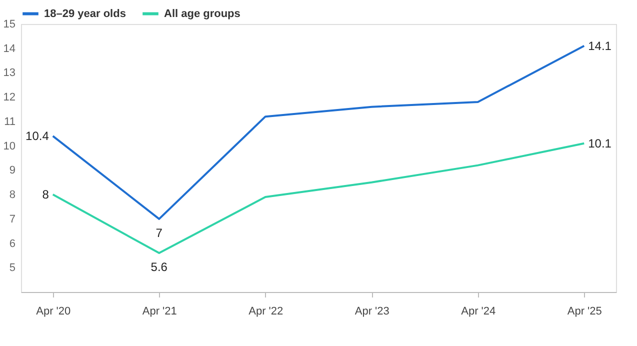  I want to click on data-label: 8, so click(46, 195).